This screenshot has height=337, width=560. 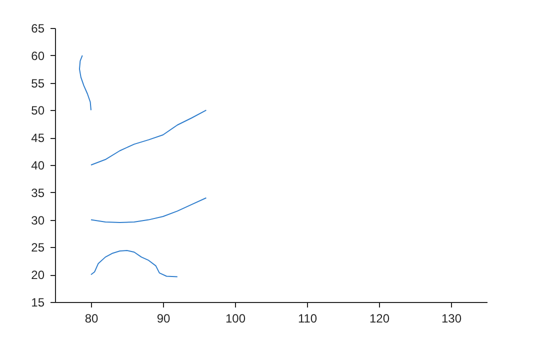 I want to click on x-tick-label: 100, so click(x=235, y=319).